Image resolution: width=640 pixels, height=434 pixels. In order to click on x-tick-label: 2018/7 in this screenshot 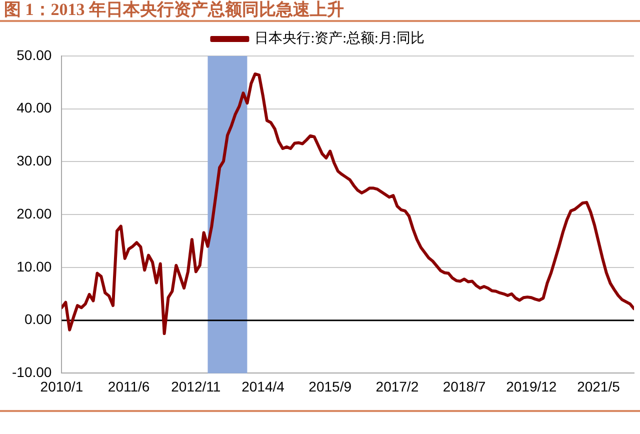, I will do `click(464, 386)`.